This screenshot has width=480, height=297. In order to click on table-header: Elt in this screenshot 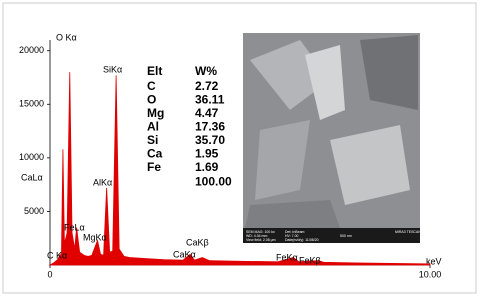, I will do `click(154, 71)`.